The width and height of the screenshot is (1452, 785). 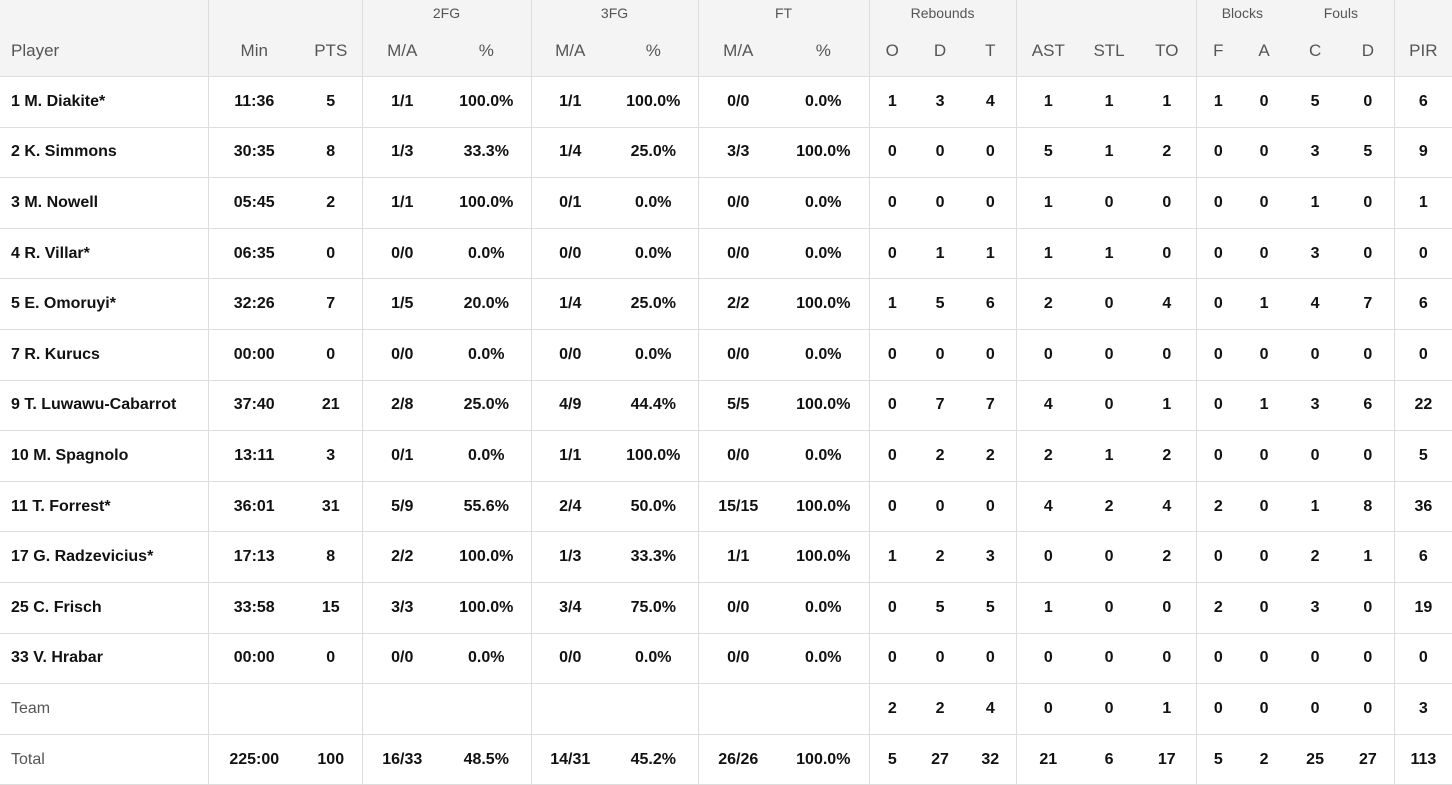 I want to click on stat-cell: 113, so click(x=1422, y=759).